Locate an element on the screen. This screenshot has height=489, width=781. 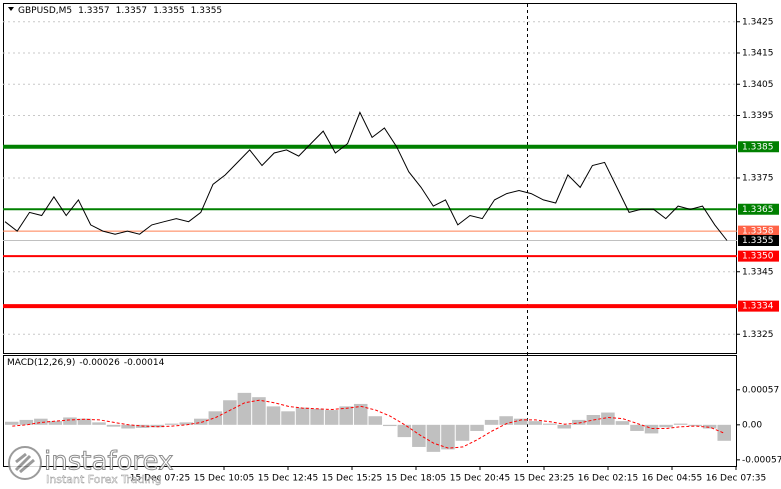
brand: instaforex is located at coordinates (108, 462).